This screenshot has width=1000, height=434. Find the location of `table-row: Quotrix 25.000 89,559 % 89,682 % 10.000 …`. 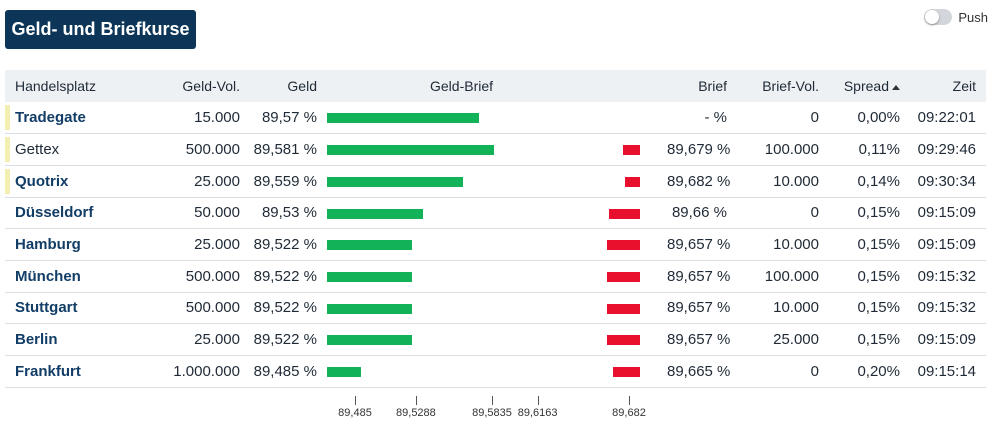

table-row: Quotrix 25.000 89,559 % 89,682 % 10.000 … is located at coordinates (495, 181).